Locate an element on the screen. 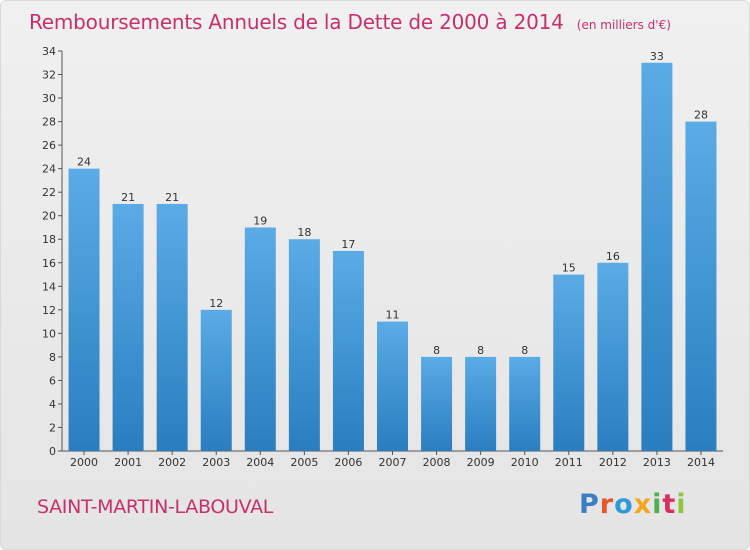 This screenshot has width=750, height=550. bar-2006 is located at coordinates (348, 351).